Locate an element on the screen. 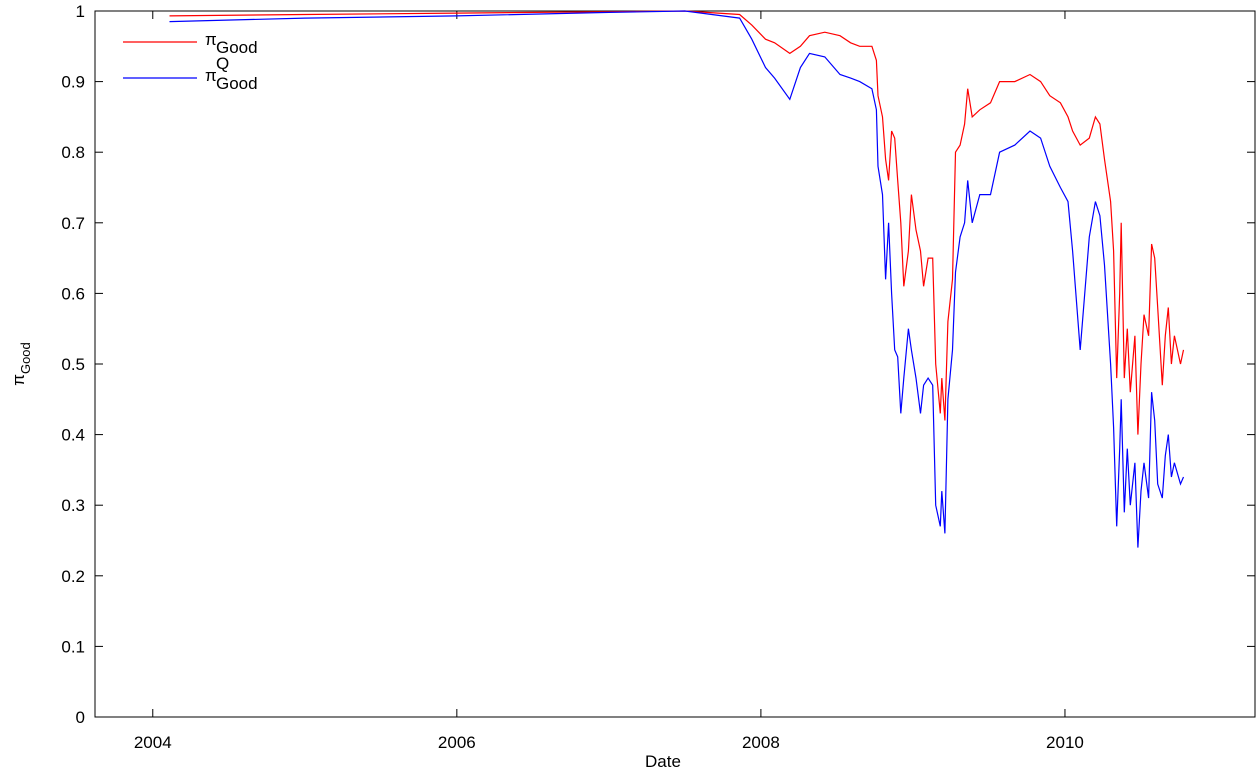  y-axis-label-main: π is located at coordinates (18, 380).